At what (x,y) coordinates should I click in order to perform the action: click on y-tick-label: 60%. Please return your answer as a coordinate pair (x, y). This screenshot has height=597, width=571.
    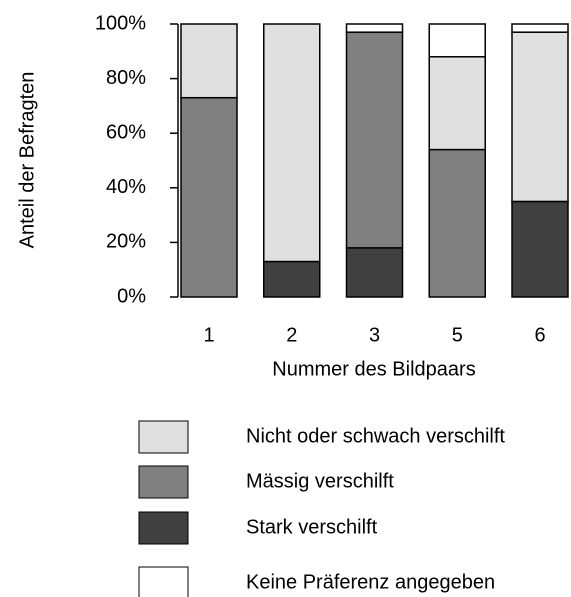
    Looking at the image, I should click on (126, 132).